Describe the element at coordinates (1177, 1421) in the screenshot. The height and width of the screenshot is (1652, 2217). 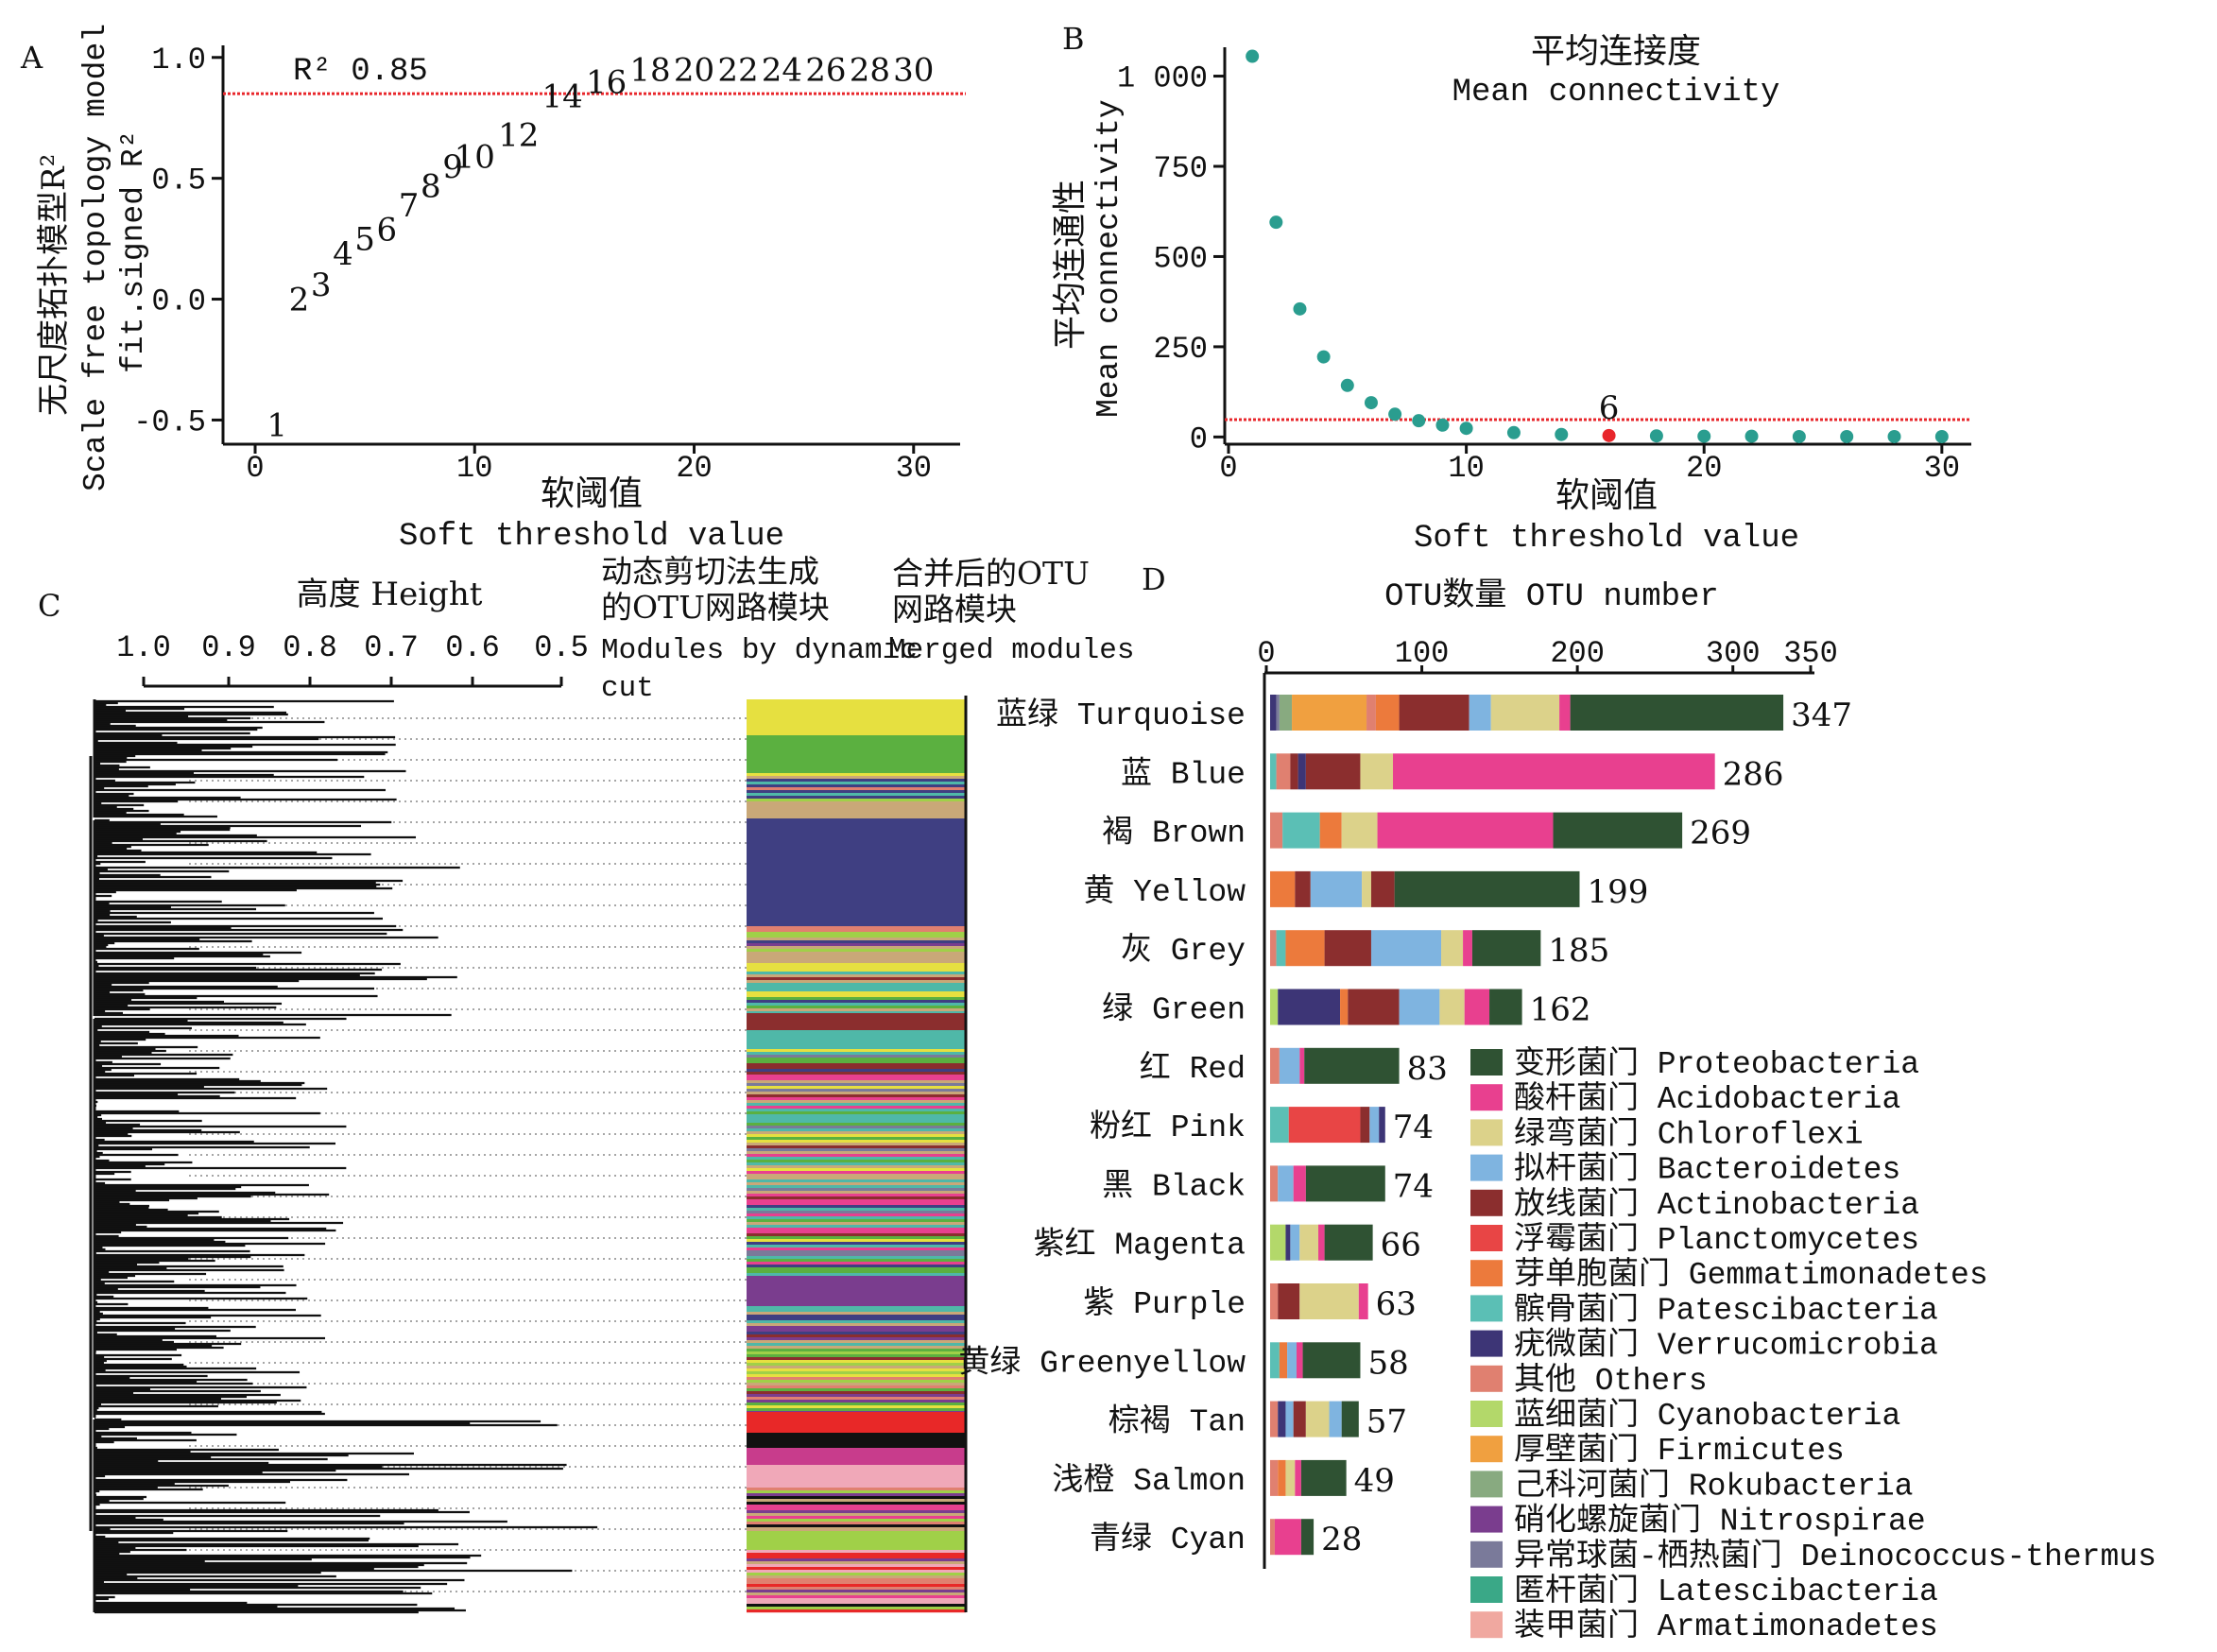
I see `panel-d-category-label: 棕褐 Tan` at that location.